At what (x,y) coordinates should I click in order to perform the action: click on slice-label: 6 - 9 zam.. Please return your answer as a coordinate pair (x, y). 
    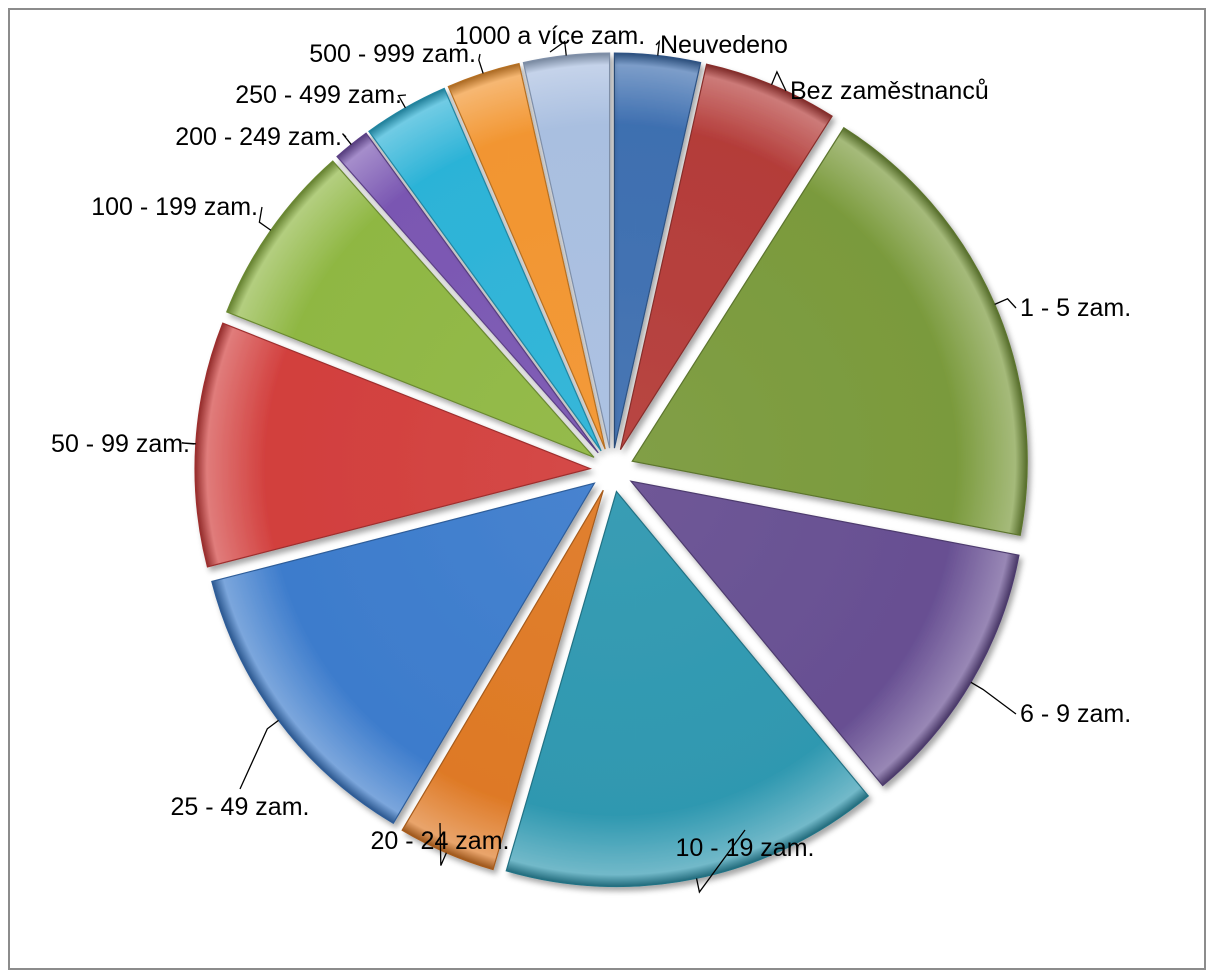
    Looking at the image, I should click on (1075, 714).